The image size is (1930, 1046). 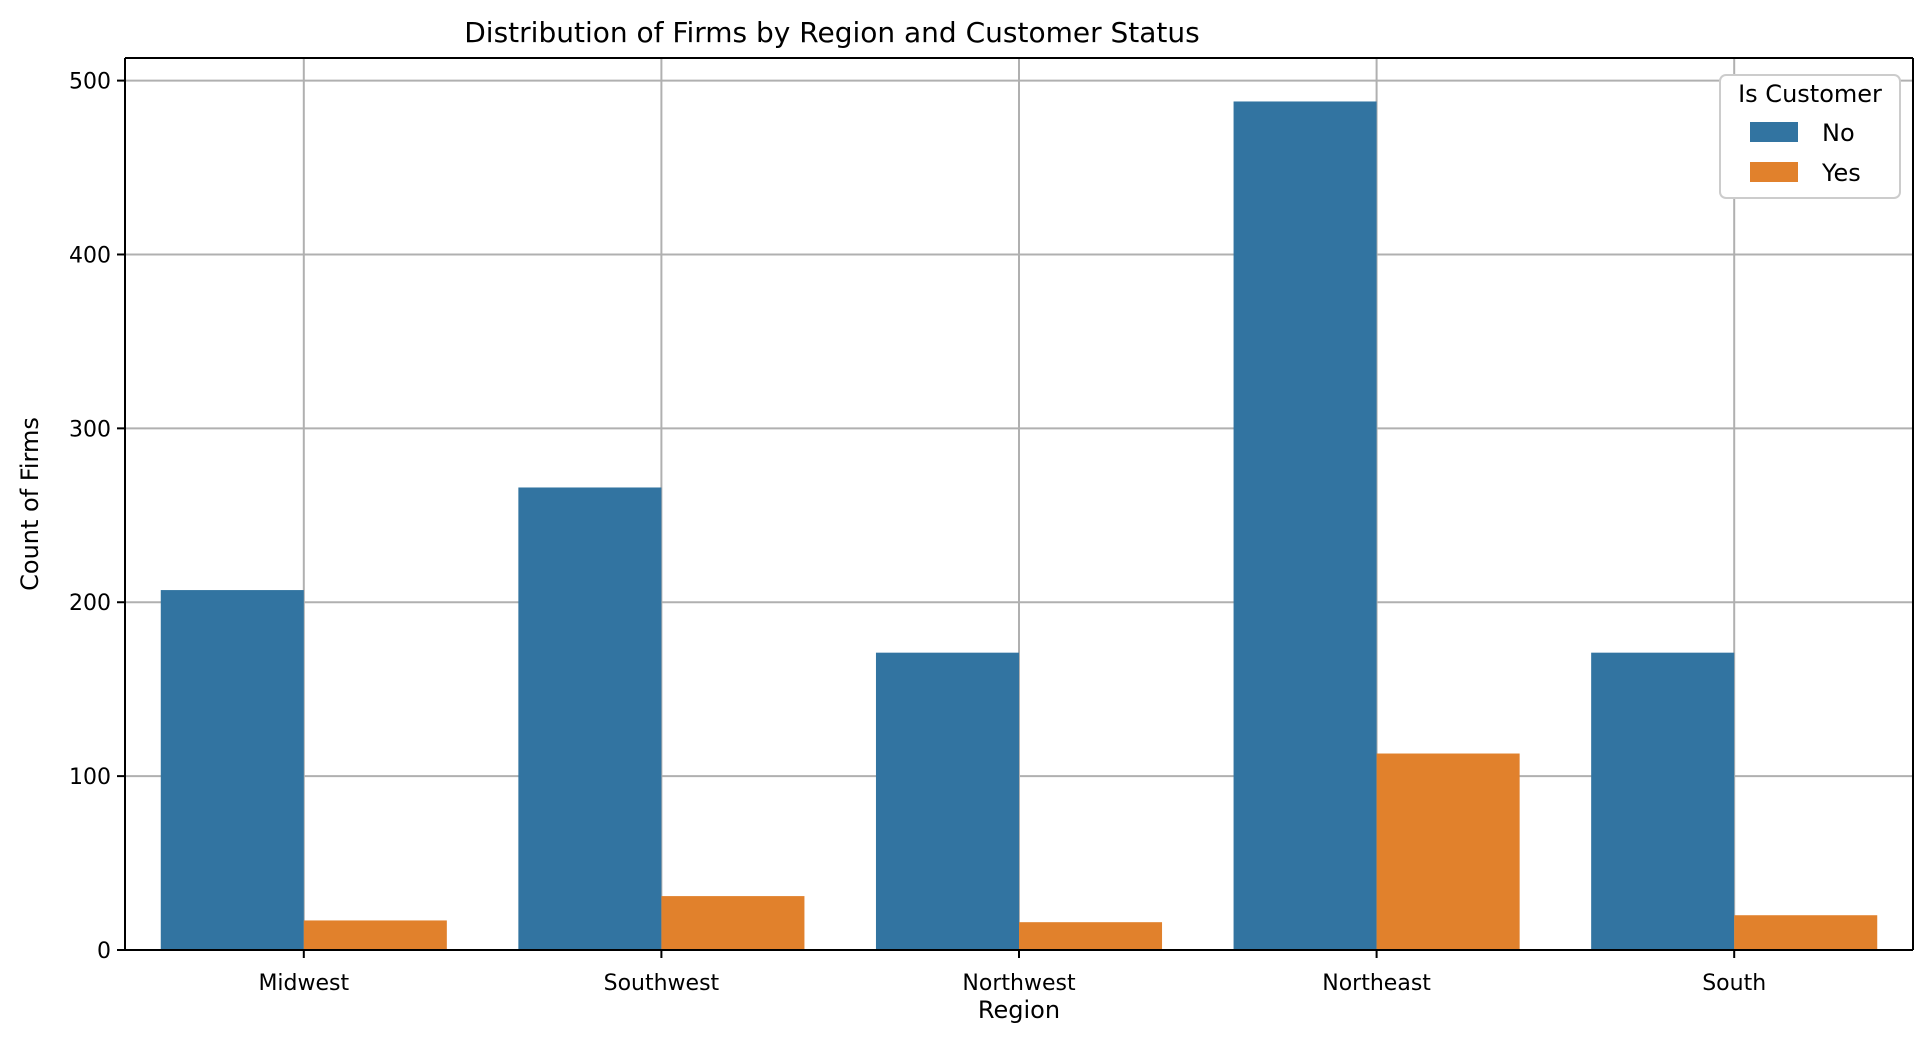 What do you see at coordinates (1663, 801) in the screenshot?
I see `bar-no-south` at bounding box center [1663, 801].